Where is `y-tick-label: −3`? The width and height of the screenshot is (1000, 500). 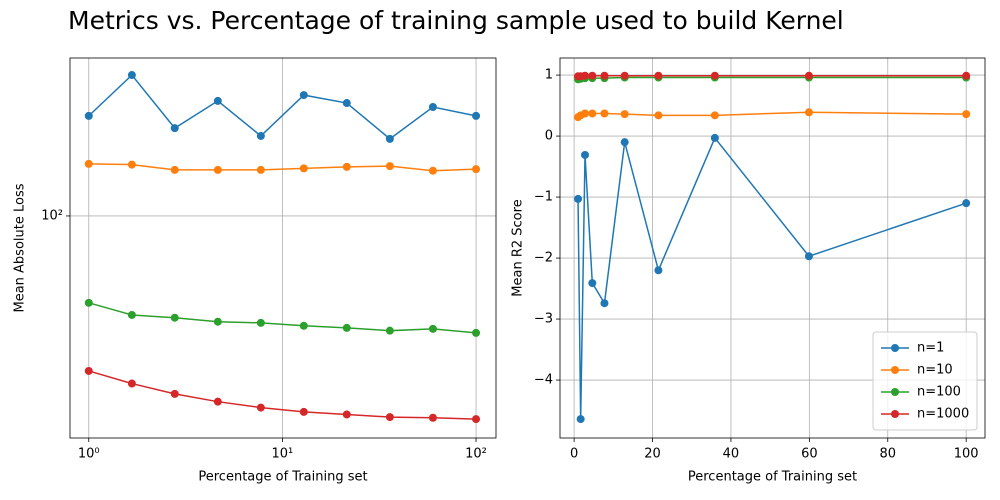 y-tick-label: −3 is located at coordinates (543, 319).